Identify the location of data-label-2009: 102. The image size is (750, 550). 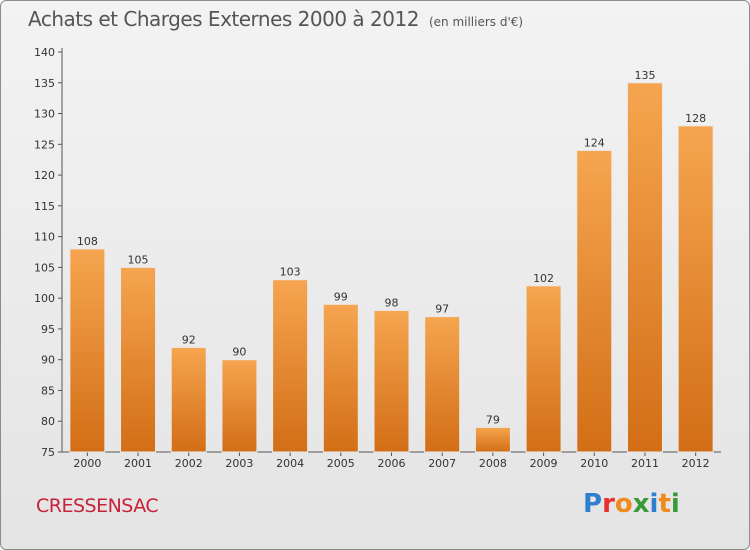
(543, 278).